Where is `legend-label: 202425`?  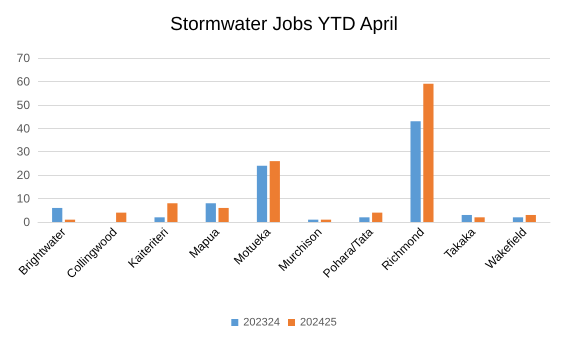 legend-label: 202425 is located at coordinates (318, 322).